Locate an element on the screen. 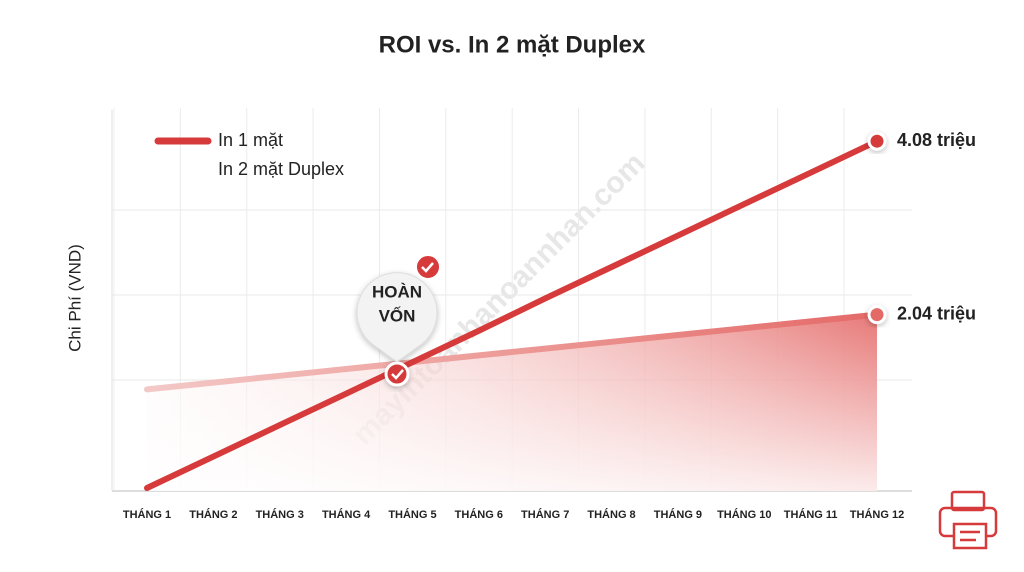 The image size is (1024, 572). x-tick-label: THÁNG 9 is located at coordinates (678, 514).